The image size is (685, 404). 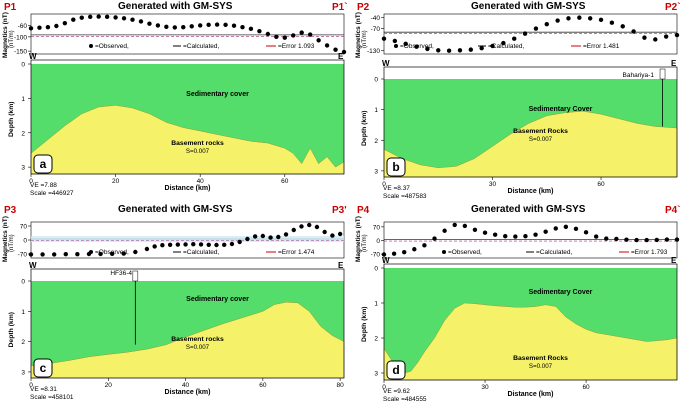 What do you see at coordinates (376, 80) in the screenshot?
I see `depth-ytick-label: 0` at bounding box center [376, 80].